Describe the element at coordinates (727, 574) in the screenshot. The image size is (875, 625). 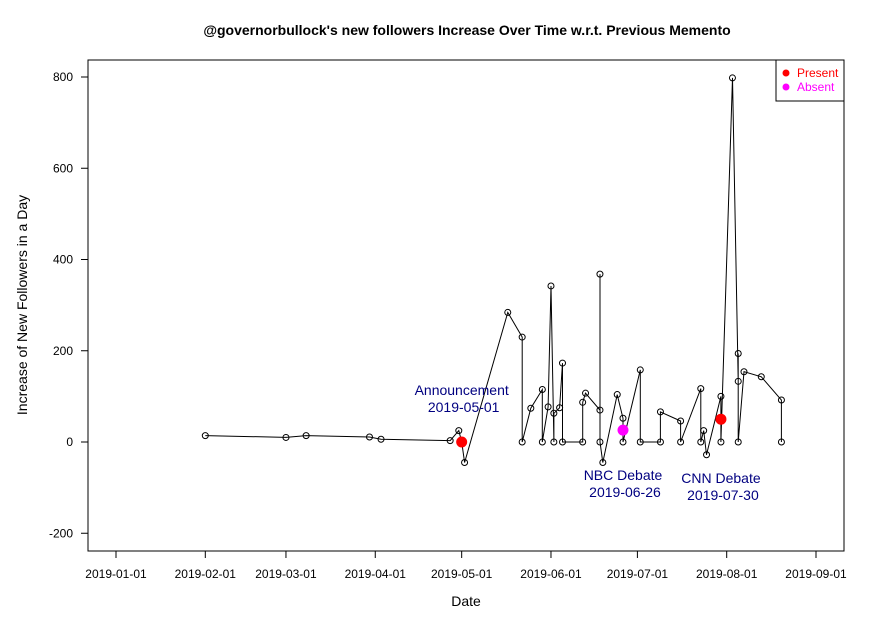
I see `x-tick-label: 2019-08-01` at that location.